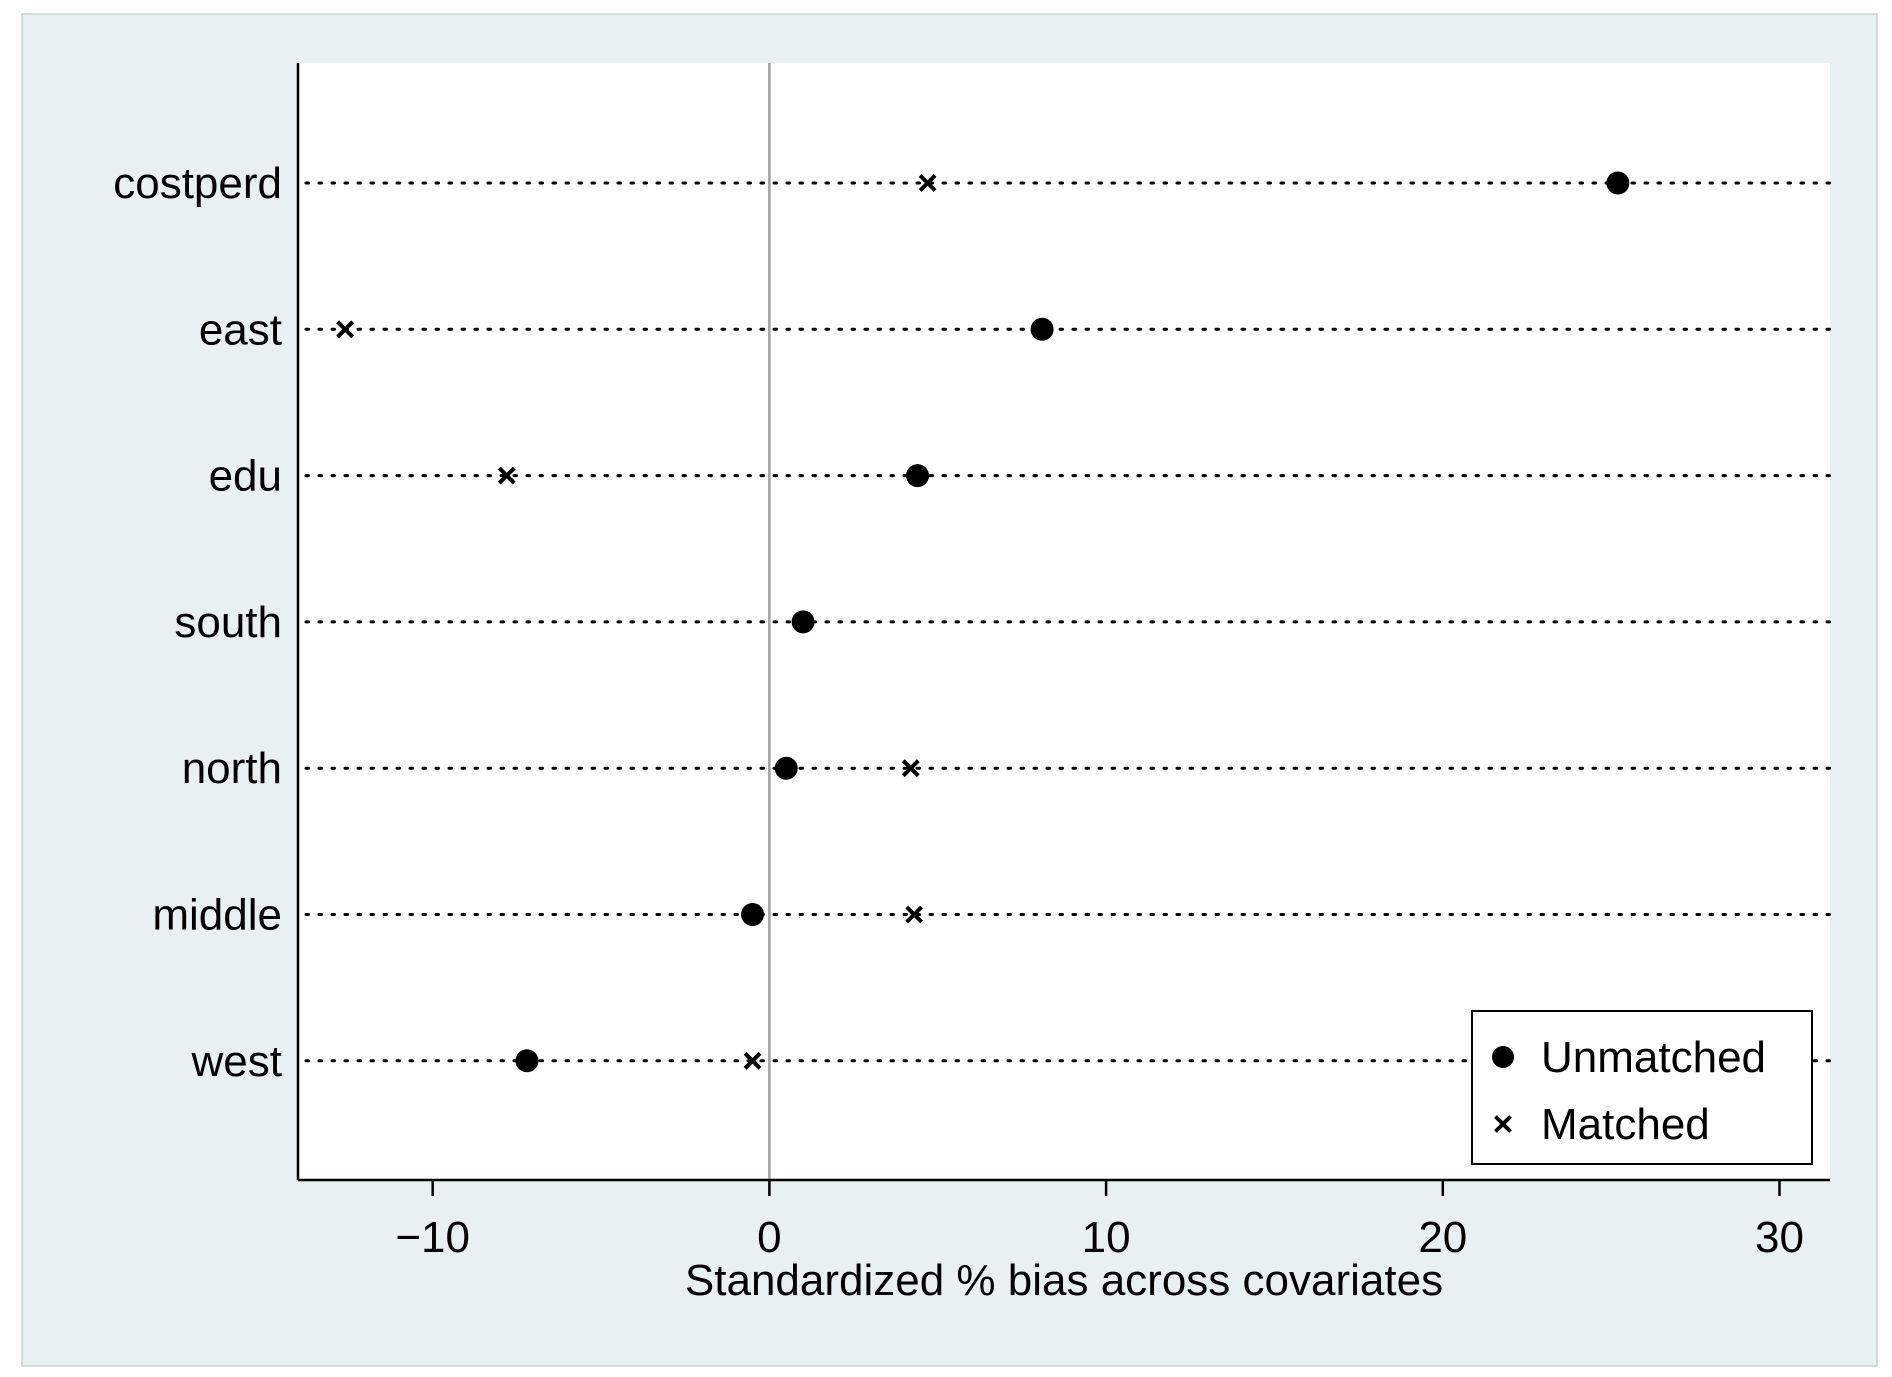 This screenshot has width=1892, height=1377. What do you see at coordinates (527, 1061) in the screenshot?
I see `unmatched-point-west` at bounding box center [527, 1061].